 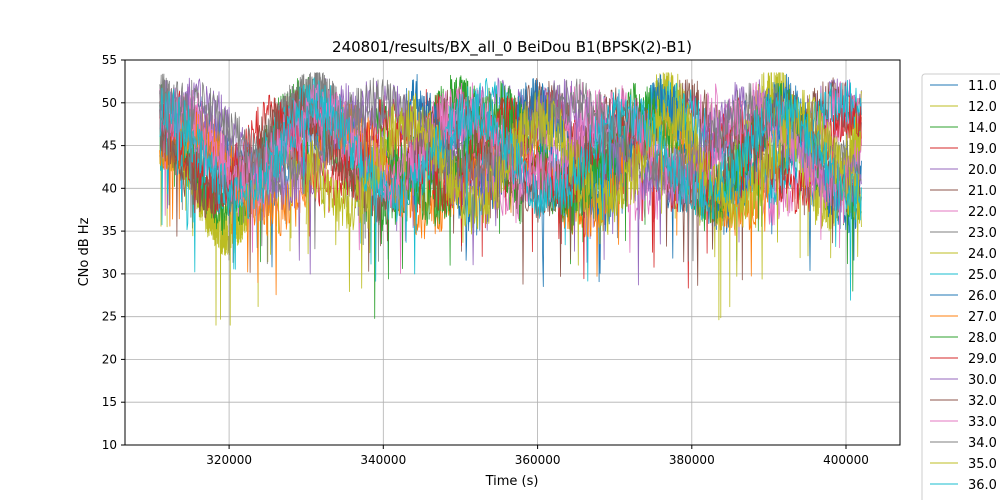 What do you see at coordinates (982, 149) in the screenshot?
I see `legend-label: 19.0` at bounding box center [982, 149].